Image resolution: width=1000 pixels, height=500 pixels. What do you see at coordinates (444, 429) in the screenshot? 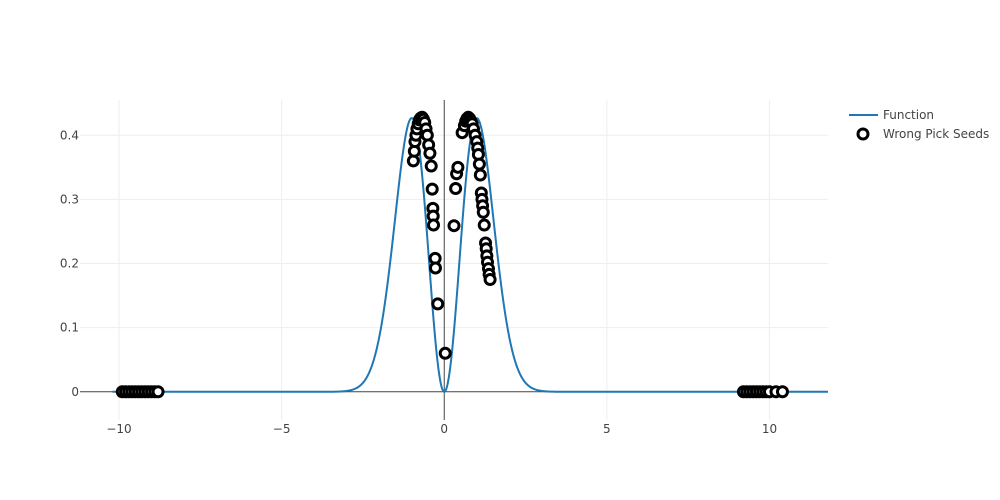
I see `x-tick-label: 0` at bounding box center [444, 429].